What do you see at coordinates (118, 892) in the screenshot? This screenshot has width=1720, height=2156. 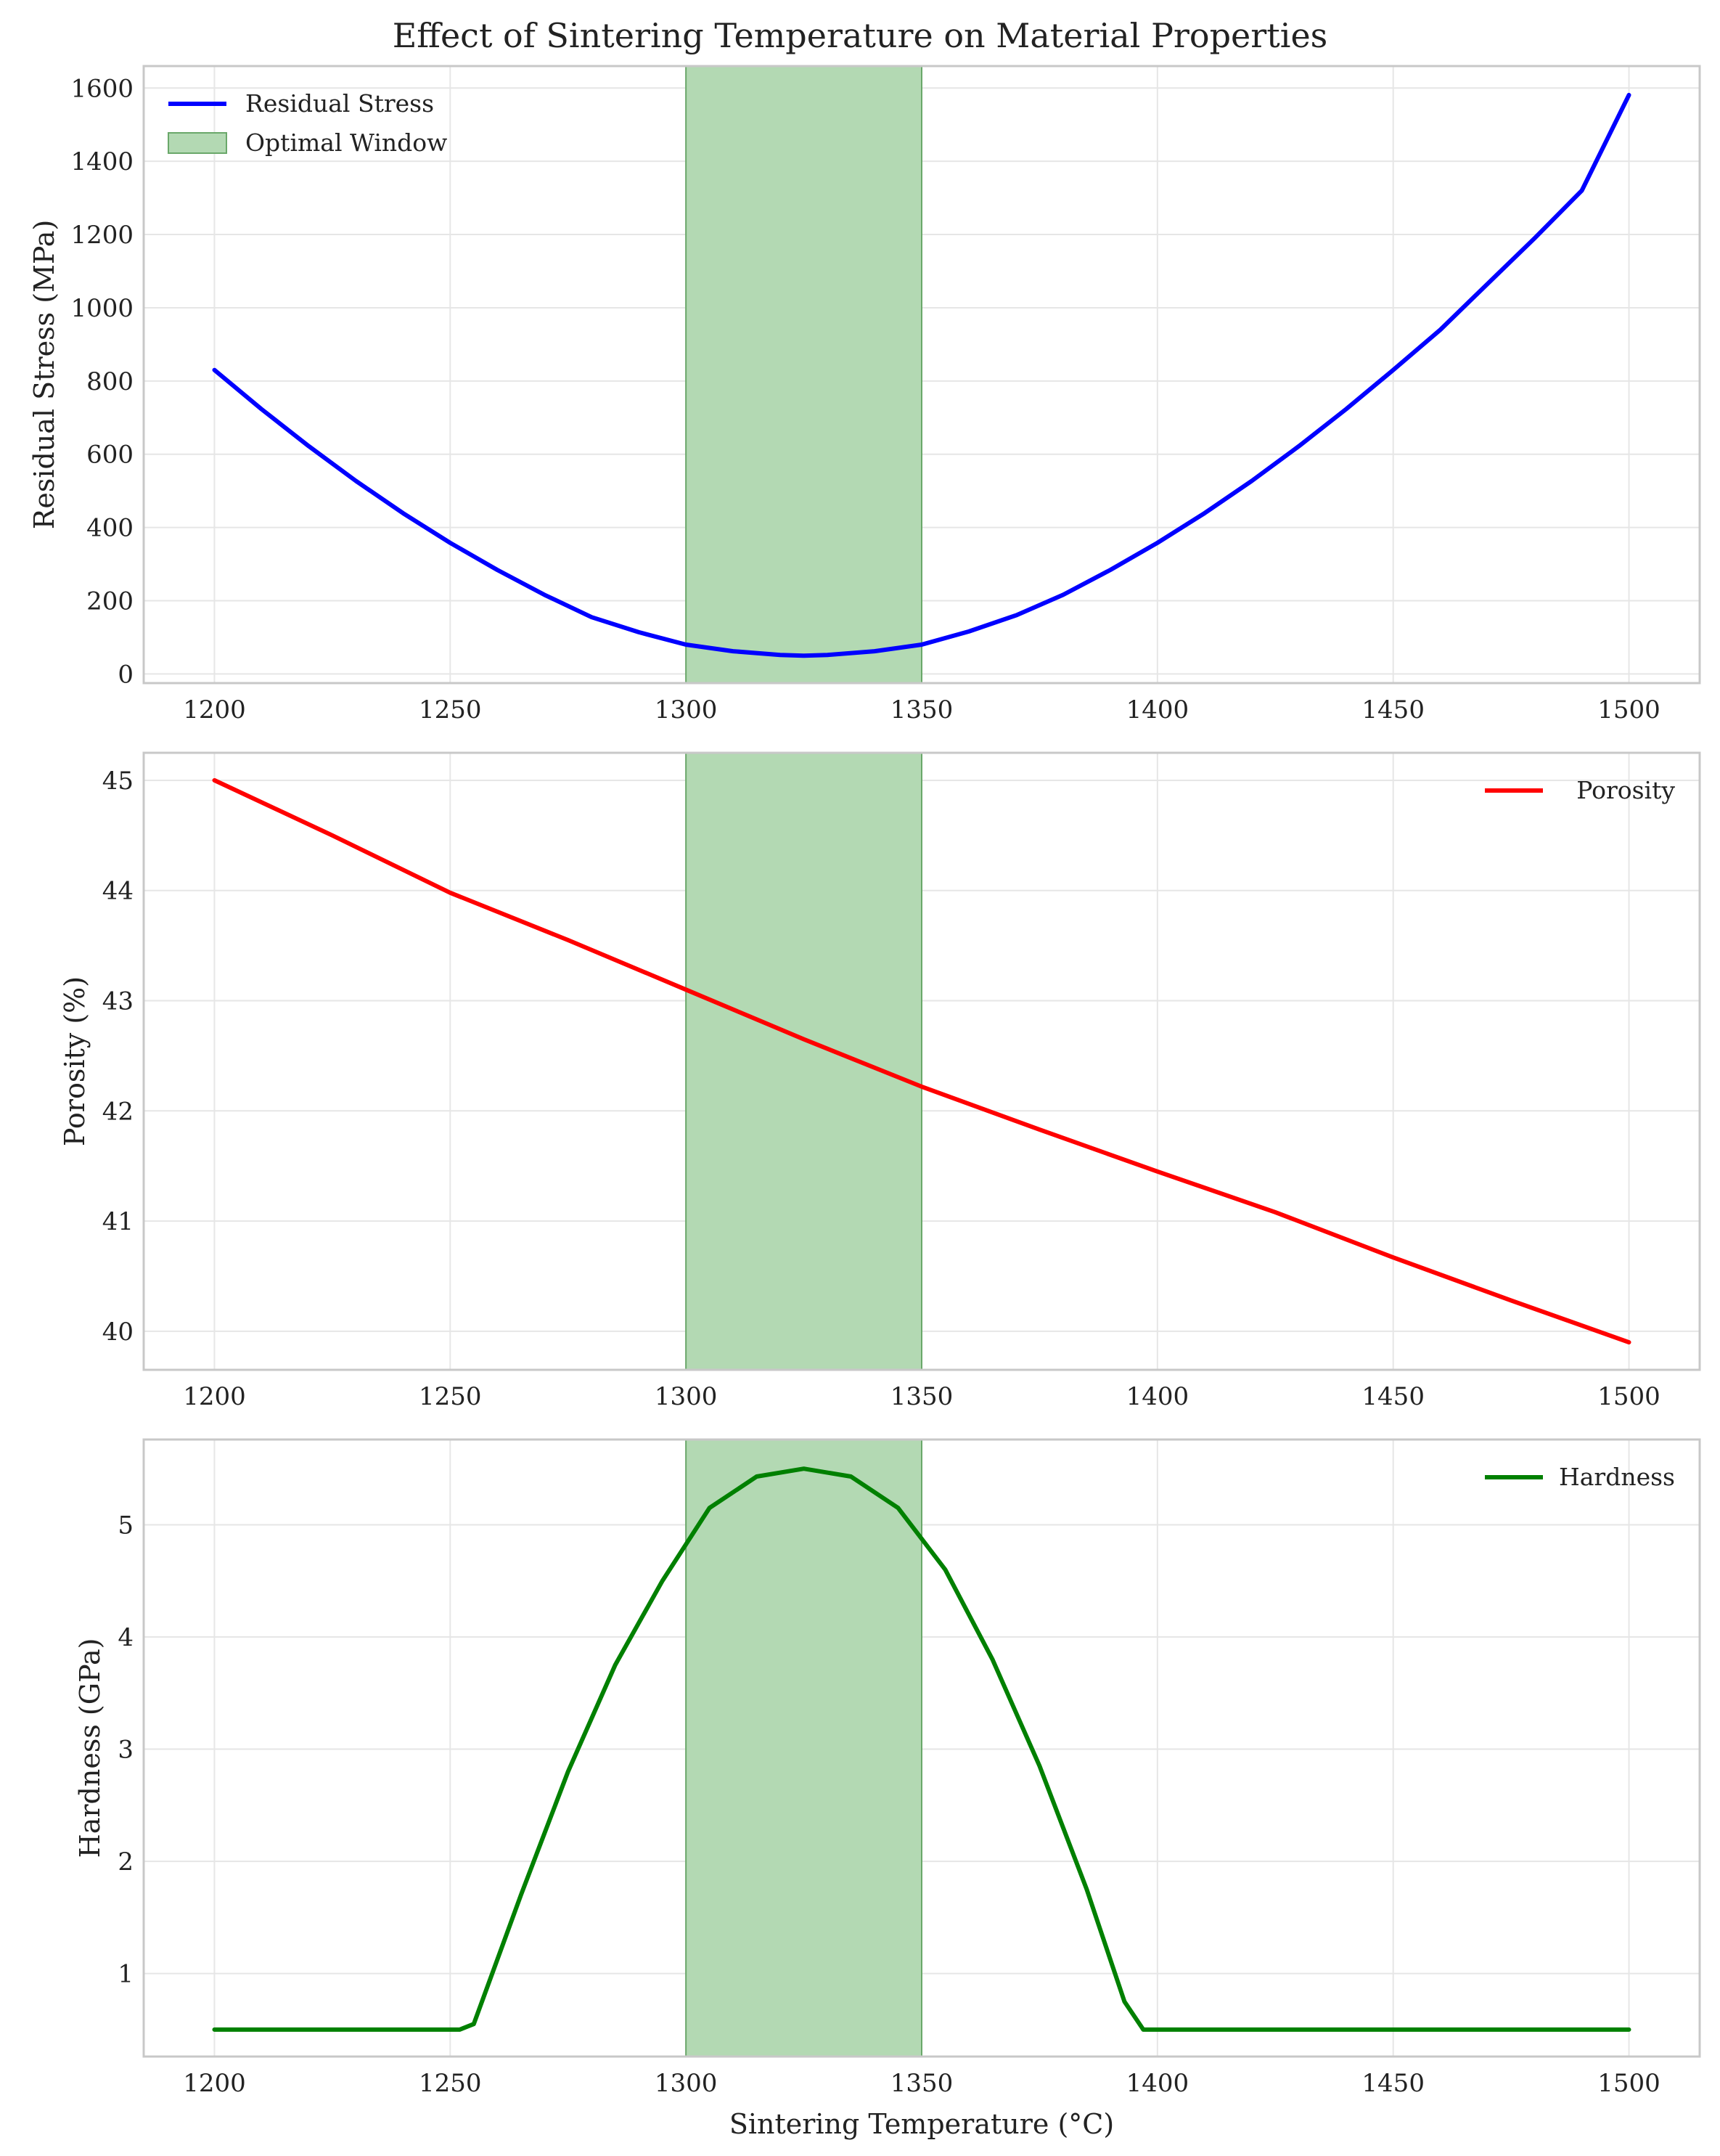 I see `porosity-y-tick-label: 44` at bounding box center [118, 892].